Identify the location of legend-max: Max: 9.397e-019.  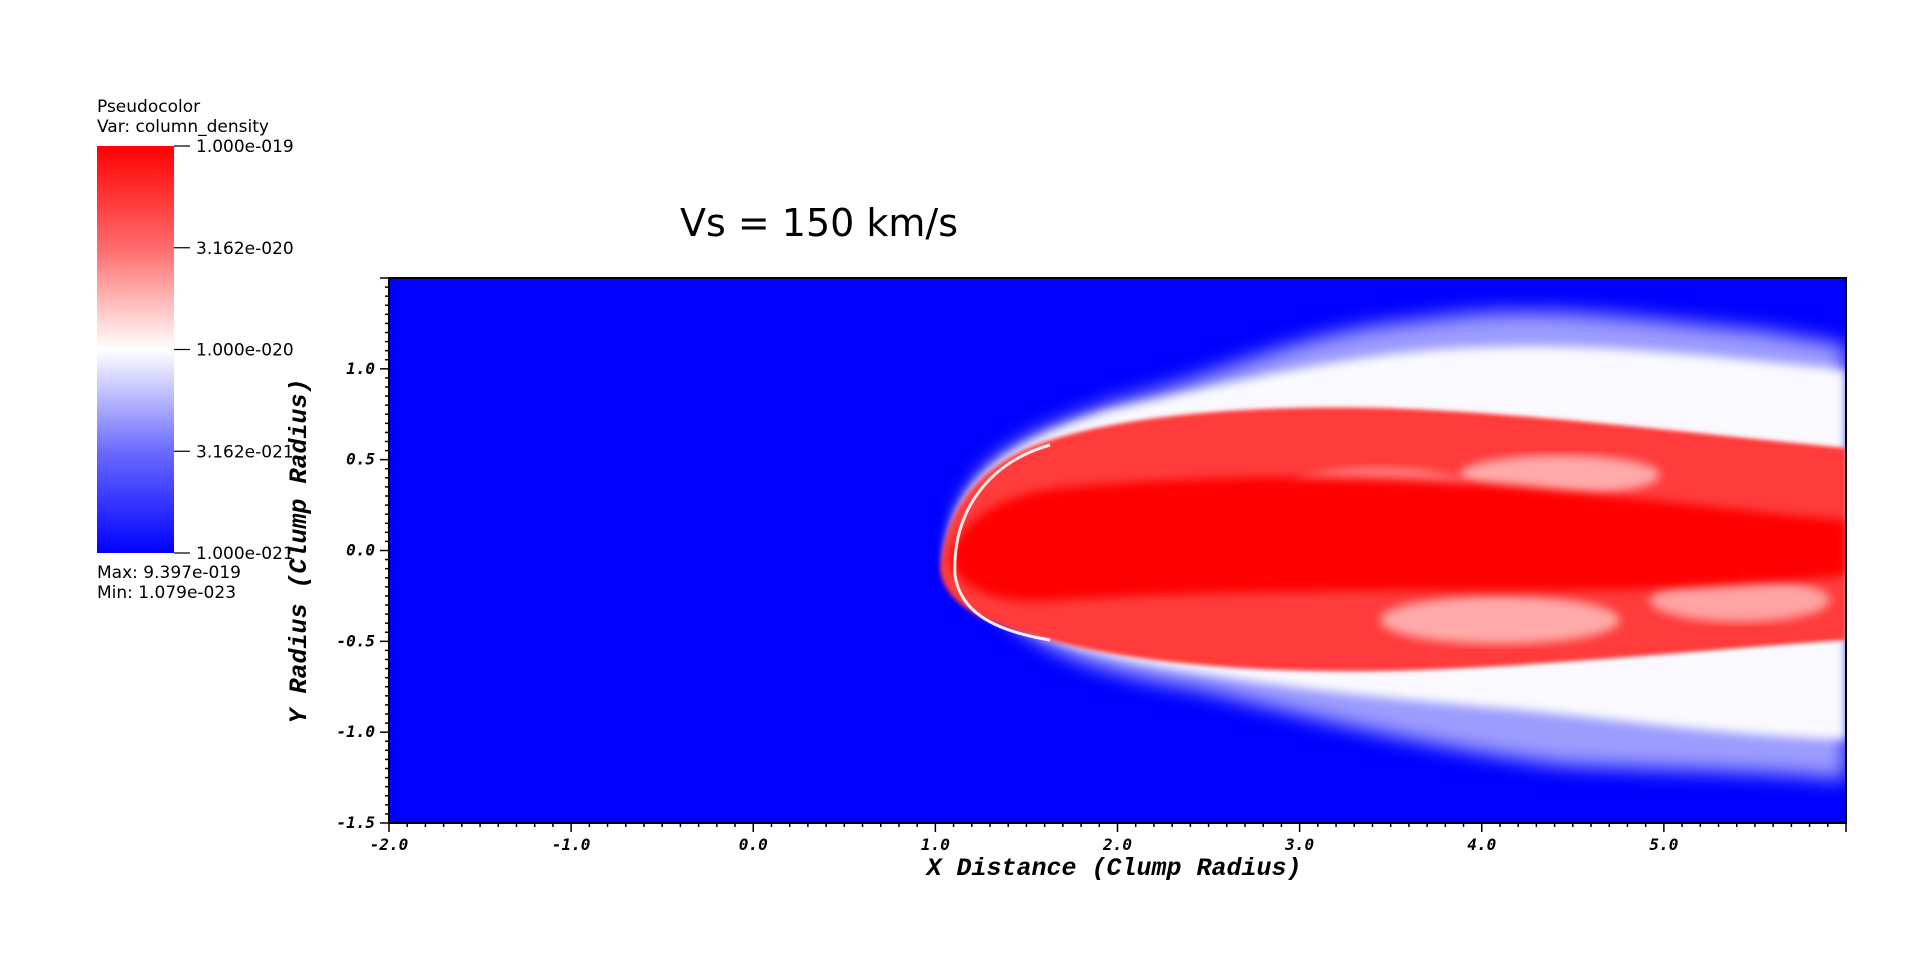
(169, 573).